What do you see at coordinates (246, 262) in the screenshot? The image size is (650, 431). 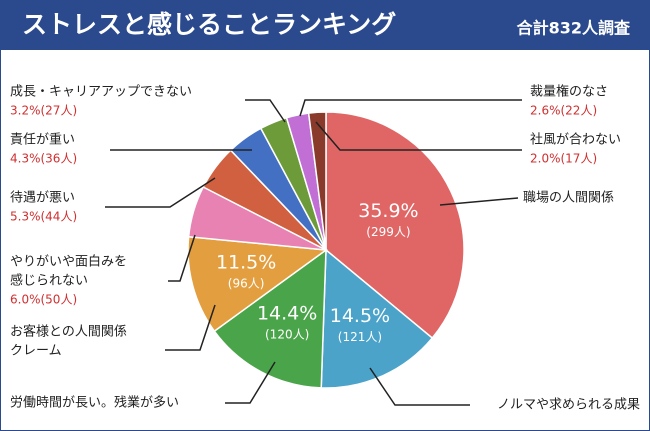 I see `value-label: 11.5%` at bounding box center [246, 262].